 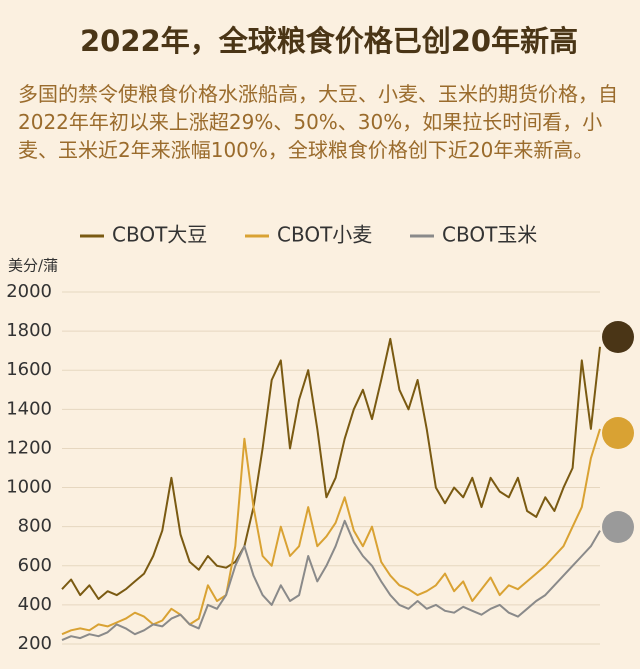 What do you see at coordinates (29, 408) in the screenshot?
I see `y-tick-label: 1400` at bounding box center [29, 408].